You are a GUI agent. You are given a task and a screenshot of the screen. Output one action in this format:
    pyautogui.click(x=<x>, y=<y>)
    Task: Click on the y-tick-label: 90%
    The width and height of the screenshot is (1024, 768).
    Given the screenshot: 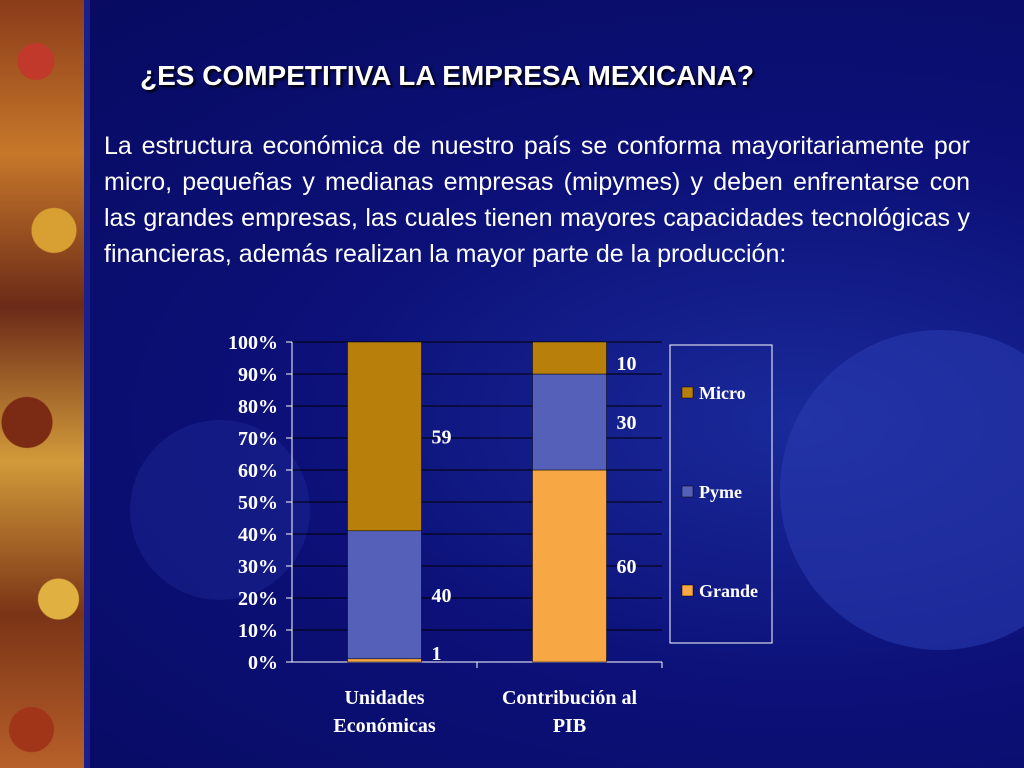 What is the action you would take?
    pyautogui.click(x=258, y=375)
    